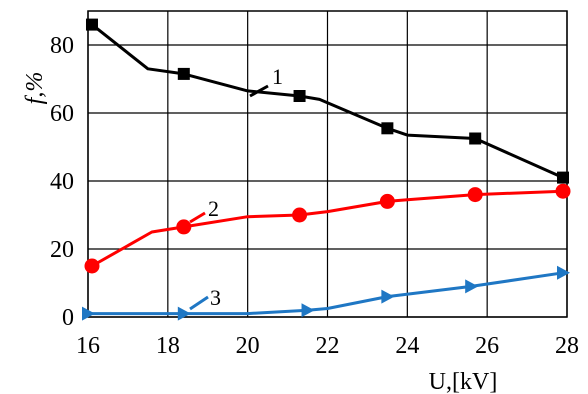  Describe the element at coordinates (62, 46) in the screenshot. I see `y-tick-label: 80` at that location.